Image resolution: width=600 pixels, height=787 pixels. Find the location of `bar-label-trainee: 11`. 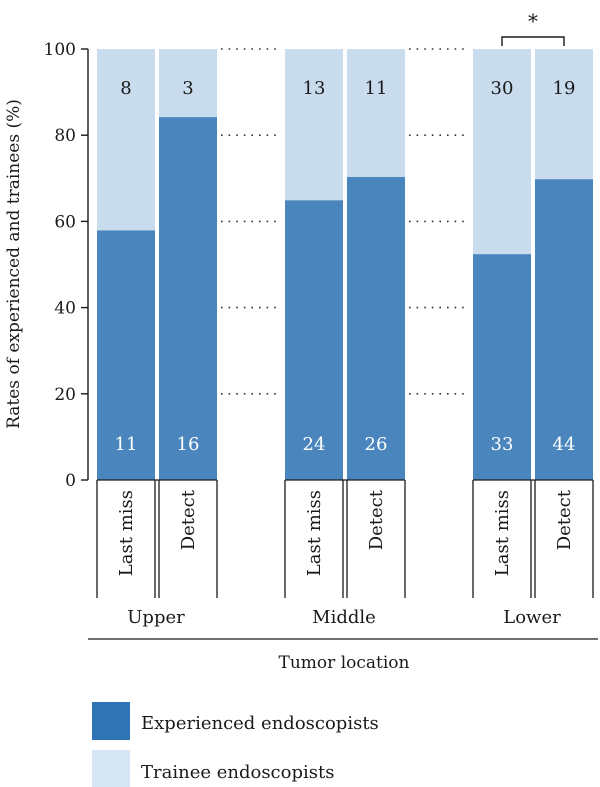

bar-label-trainee: 11 is located at coordinates (376, 88).